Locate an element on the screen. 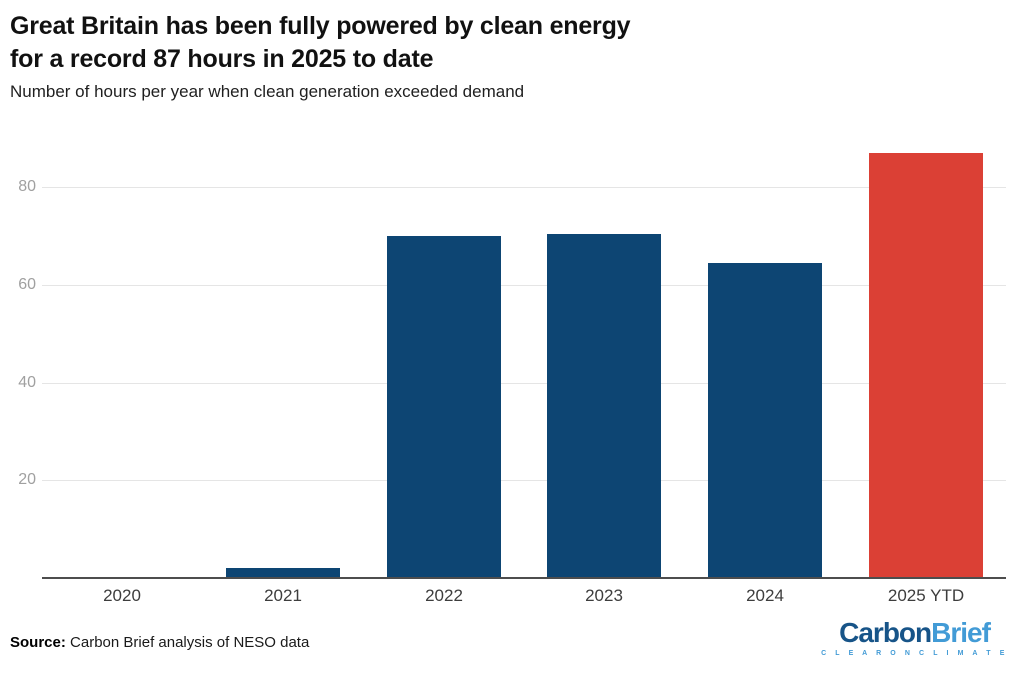 This screenshot has height=681, width=1024. y-tick-label-60: 60 is located at coordinates (27, 284).